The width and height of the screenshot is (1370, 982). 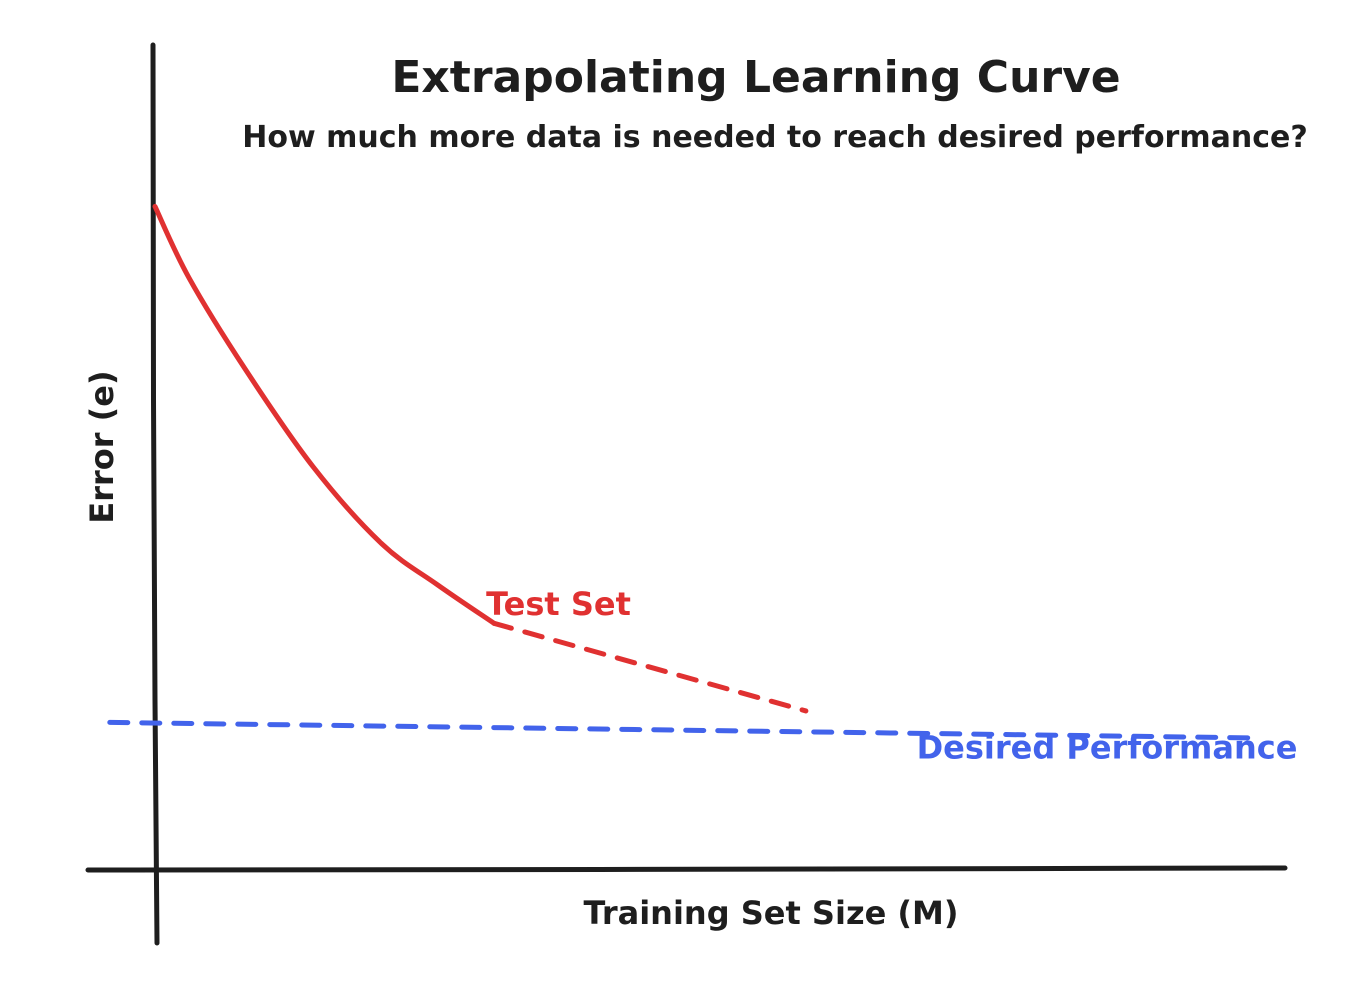 I want to click on x-axis-label: Training Set Size (M), so click(x=771, y=913).